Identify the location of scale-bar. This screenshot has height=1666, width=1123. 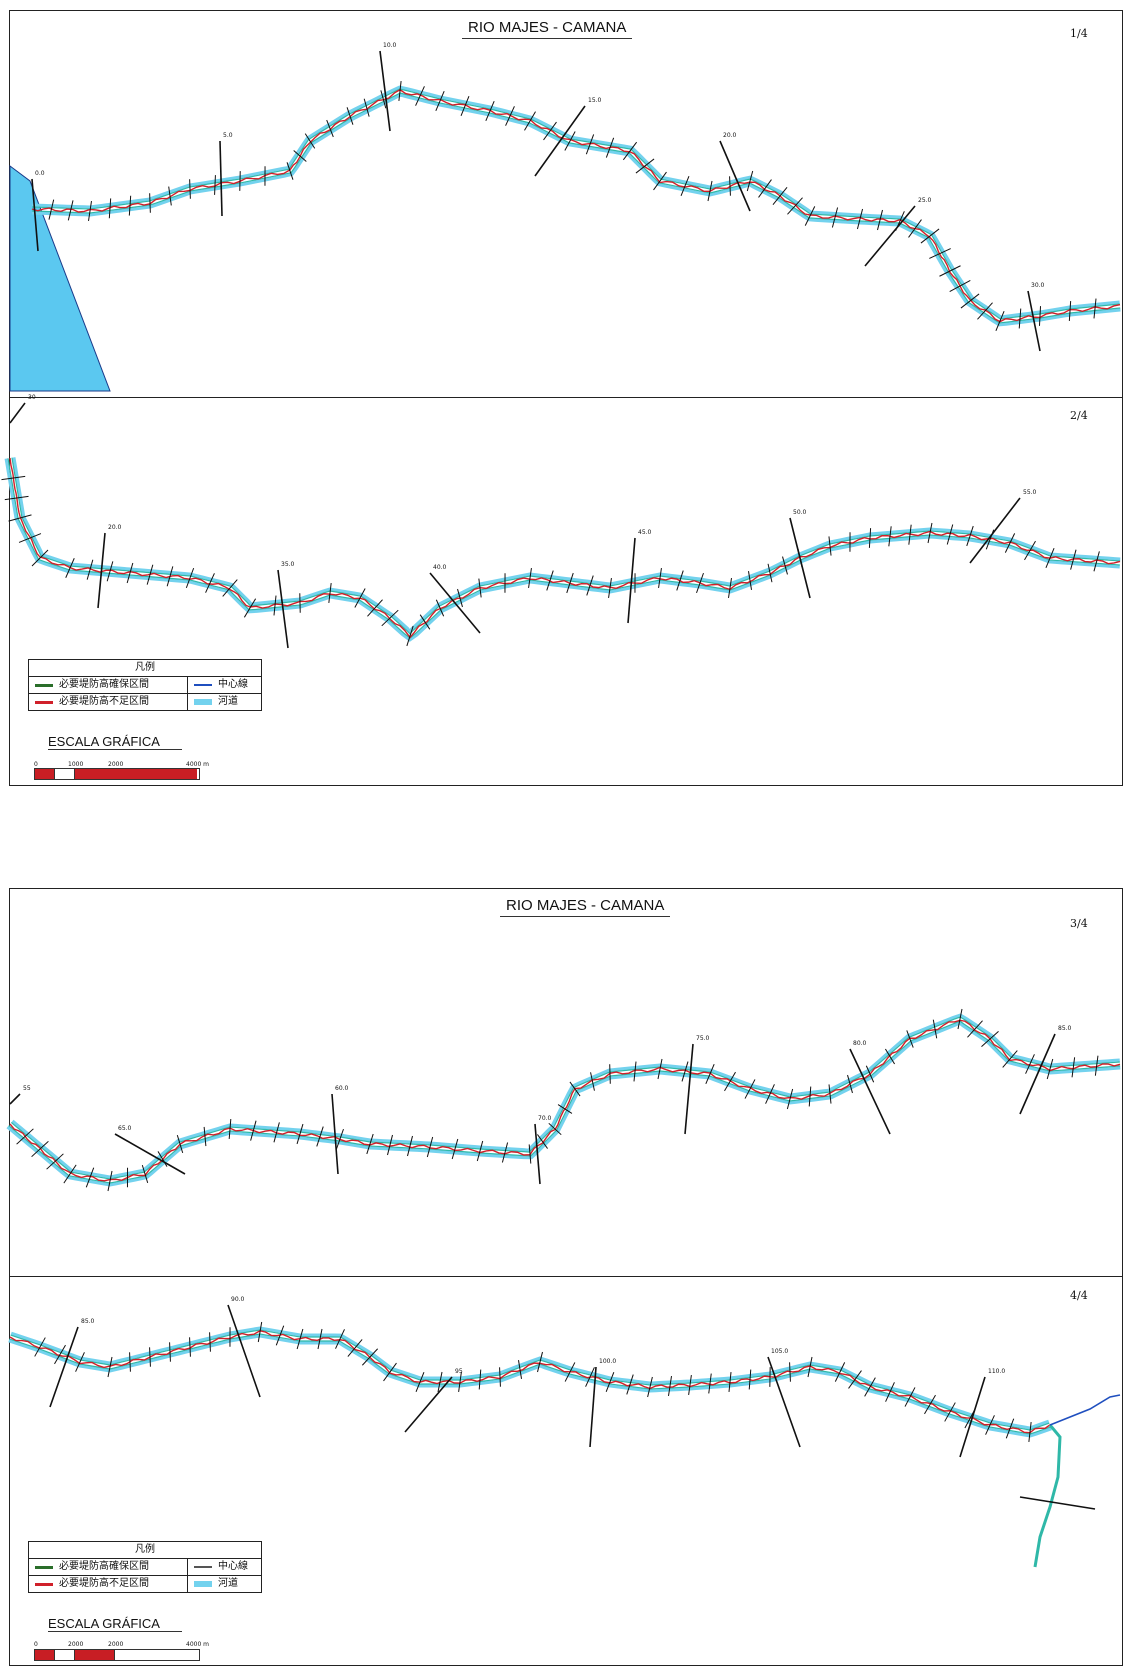
(117, 774).